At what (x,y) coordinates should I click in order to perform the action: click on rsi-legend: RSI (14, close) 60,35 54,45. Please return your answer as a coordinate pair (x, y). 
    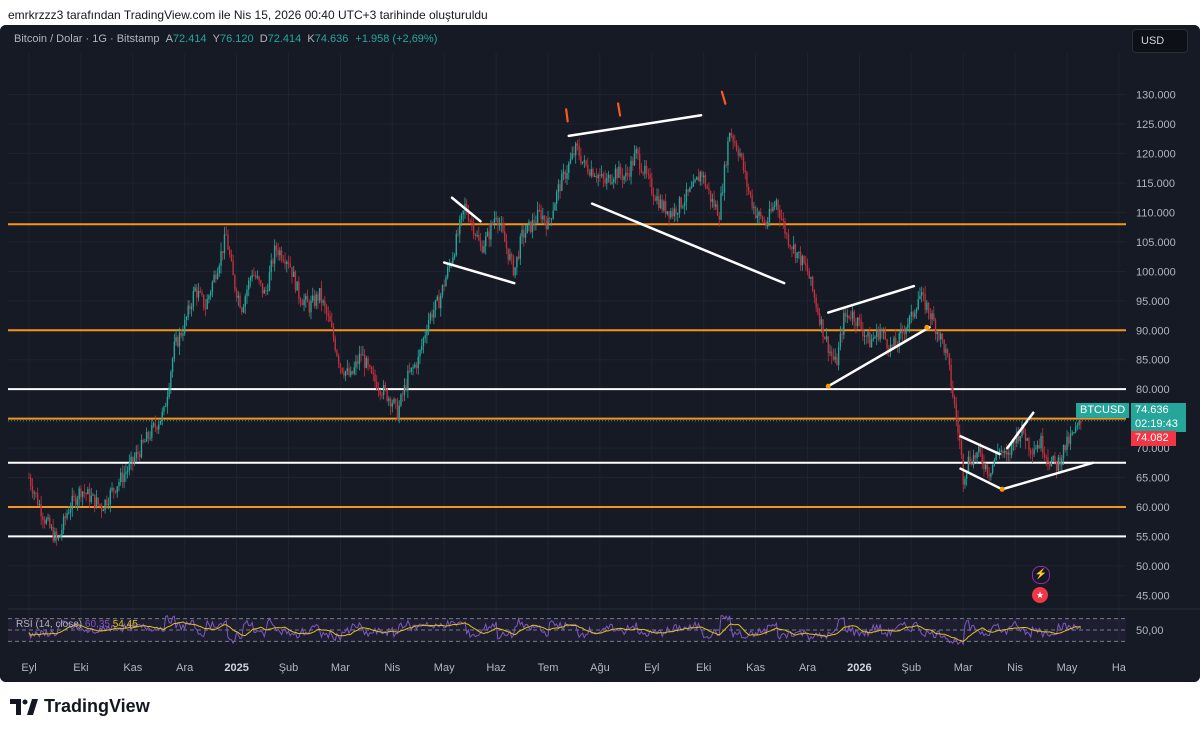
    Looking at the image, I should click on (77, 624).